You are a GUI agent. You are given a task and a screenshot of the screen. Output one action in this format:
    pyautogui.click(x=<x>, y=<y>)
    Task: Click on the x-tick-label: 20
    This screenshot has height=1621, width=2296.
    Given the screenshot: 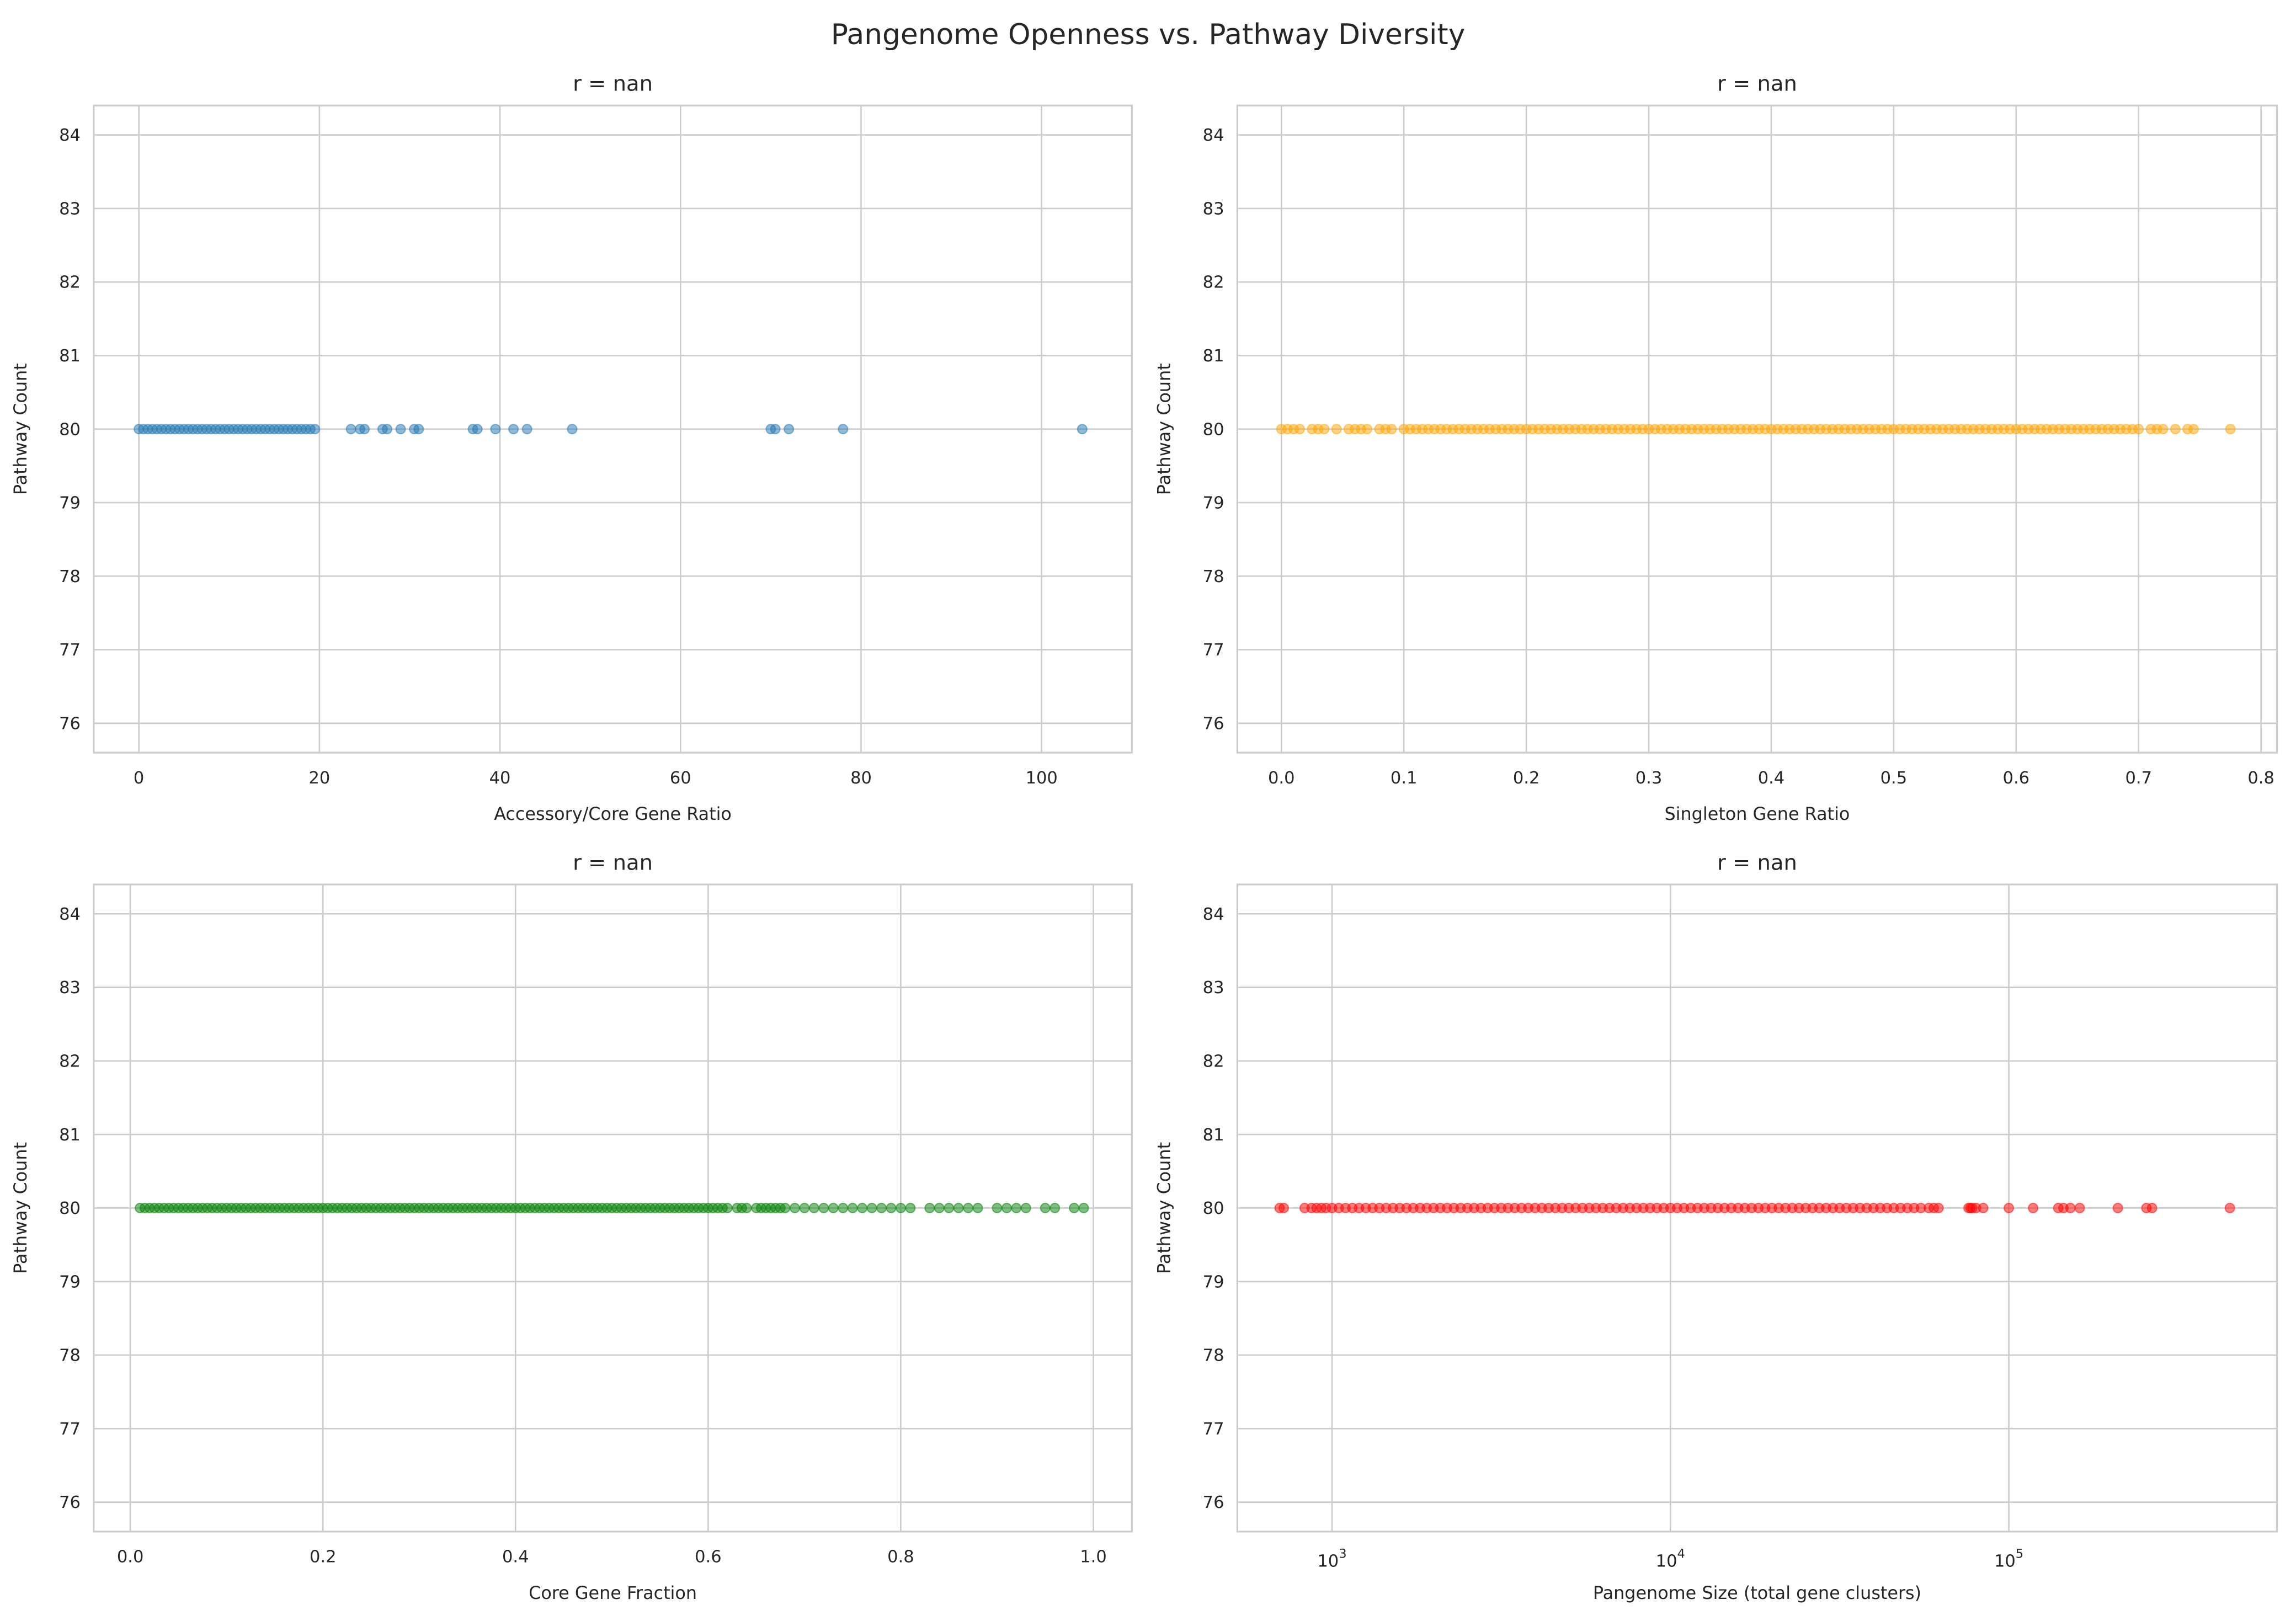 What is the action you would take?
    pyautogui.click(x=319, y=778)
    